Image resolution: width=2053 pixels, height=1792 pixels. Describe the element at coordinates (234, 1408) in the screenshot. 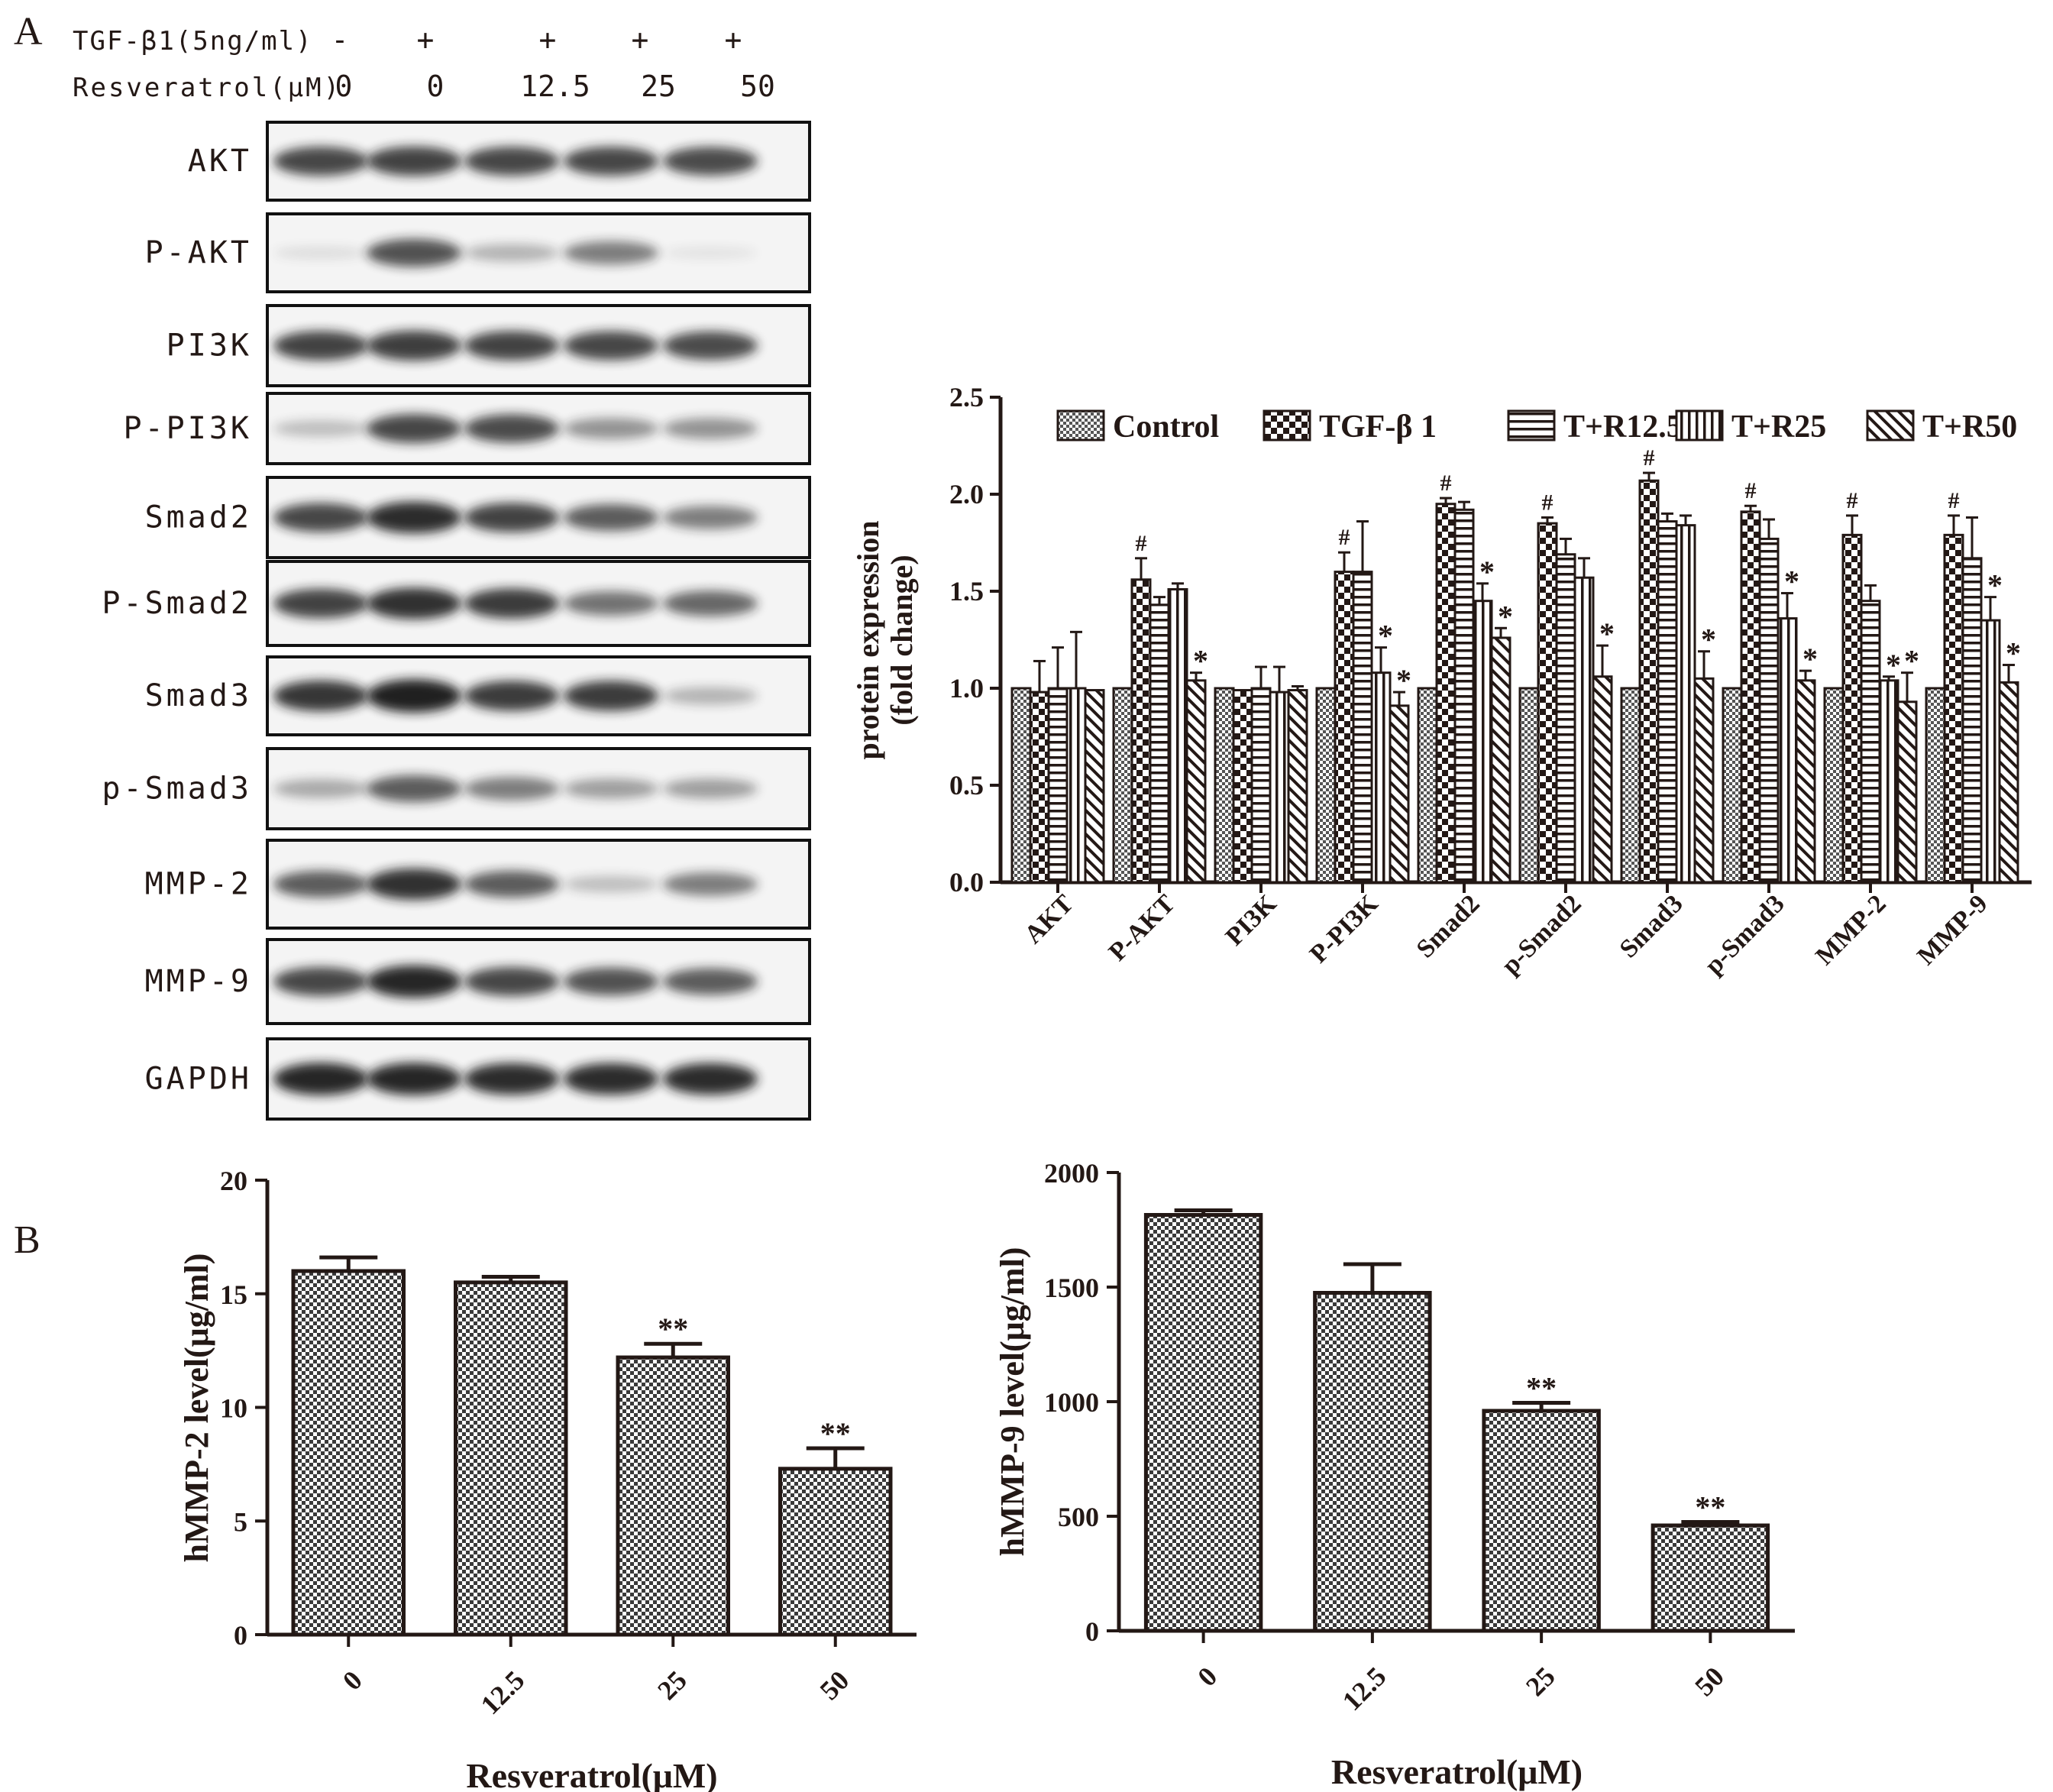

I see `y-tick-label: 10` at that location.